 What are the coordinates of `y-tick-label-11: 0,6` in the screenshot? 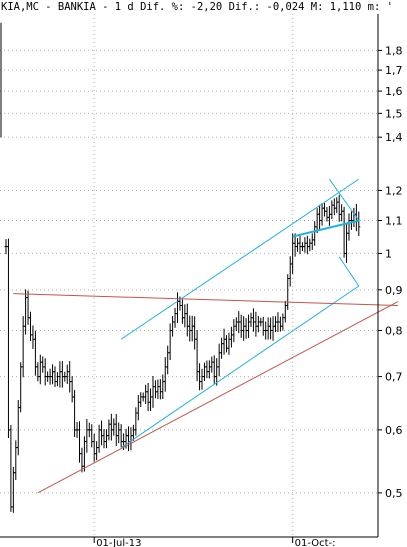 It's located at (394, 430).